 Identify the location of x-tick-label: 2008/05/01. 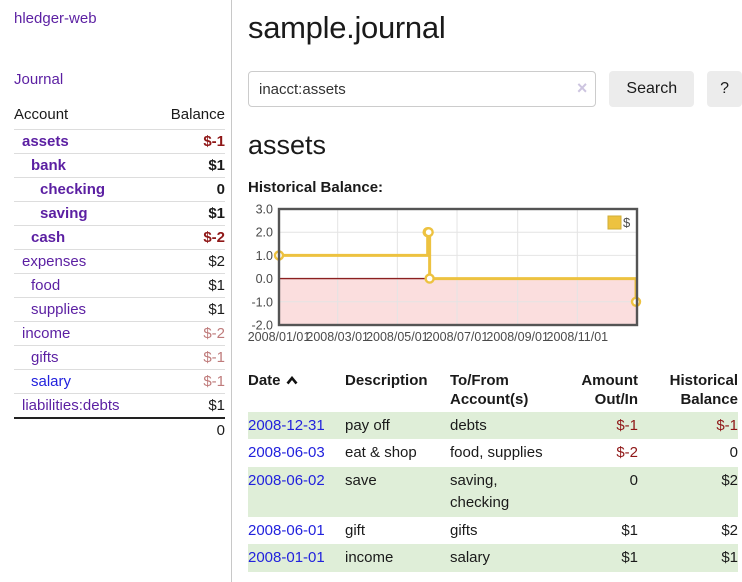
(397, 337).